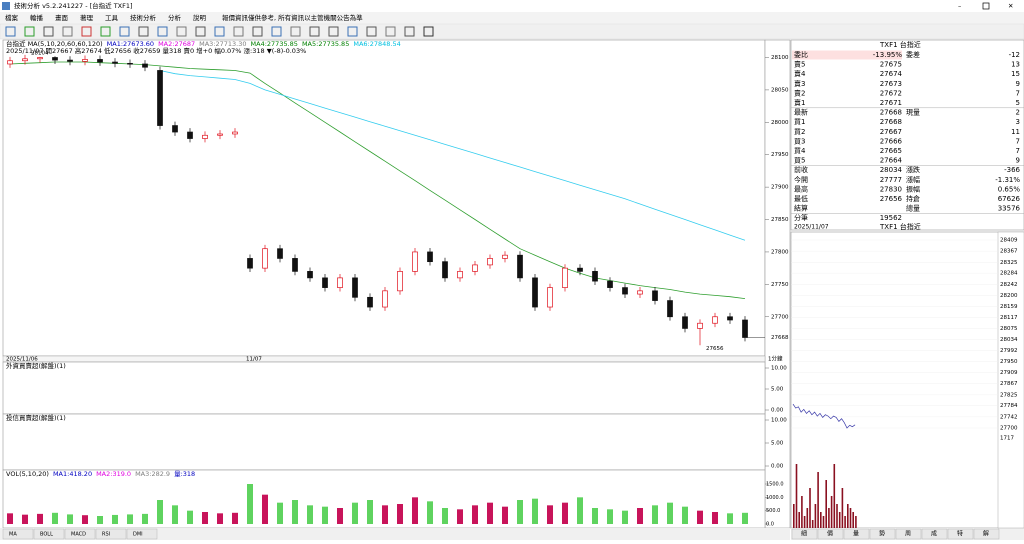 The width and height of the screenshot is (1024, 544). I want to click on menu-item: 著理, so click(87, 17).